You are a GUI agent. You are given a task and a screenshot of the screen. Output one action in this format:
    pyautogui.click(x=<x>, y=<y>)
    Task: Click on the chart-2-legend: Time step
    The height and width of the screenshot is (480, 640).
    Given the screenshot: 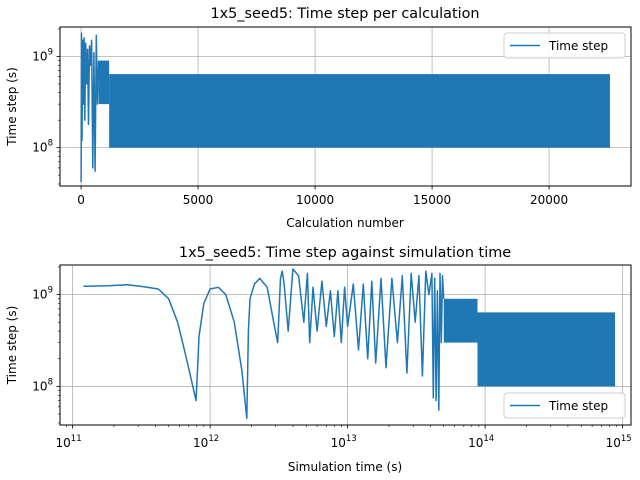 What is the action you would take?
    pyautogui.click(x=564, y=405)
    